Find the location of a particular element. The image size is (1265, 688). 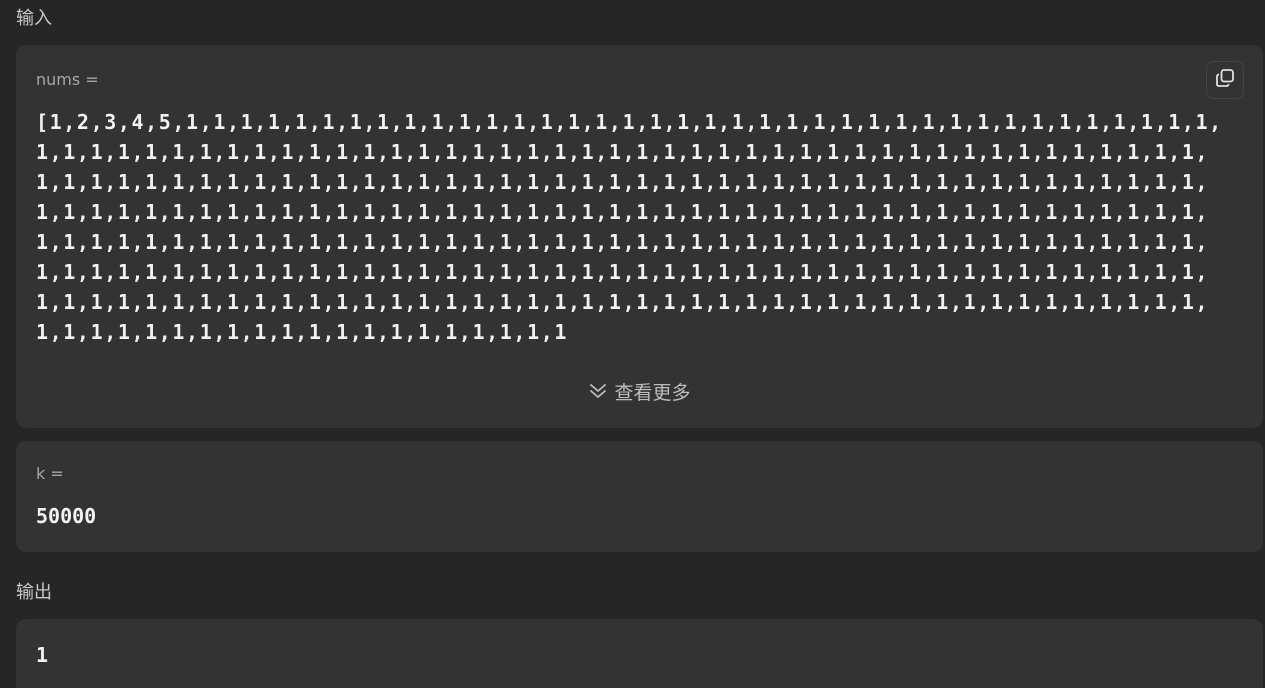

k-value: 50000 is located at coordinates (66, 516).